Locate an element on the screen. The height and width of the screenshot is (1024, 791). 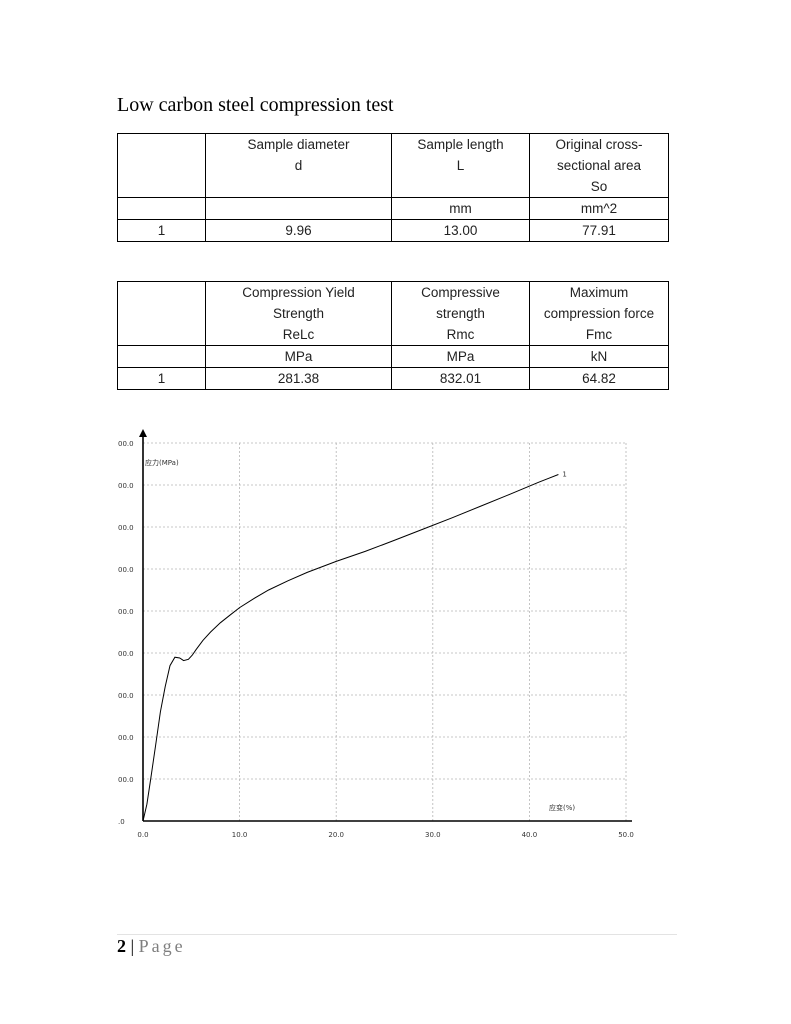
header-line: compression force is located at coordinates (599, 313).